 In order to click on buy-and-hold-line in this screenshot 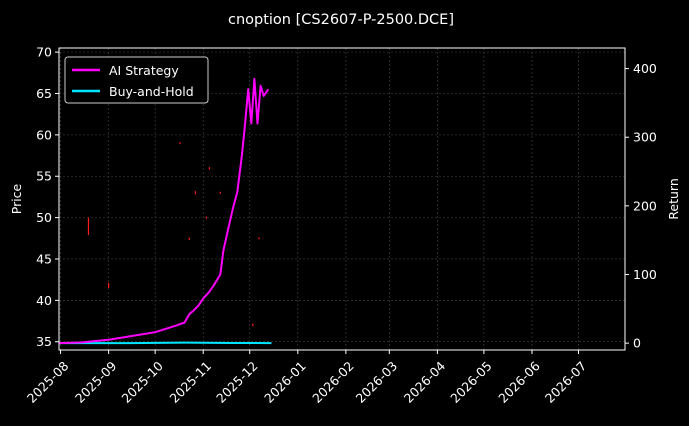, I will do `click(165, 343)`.